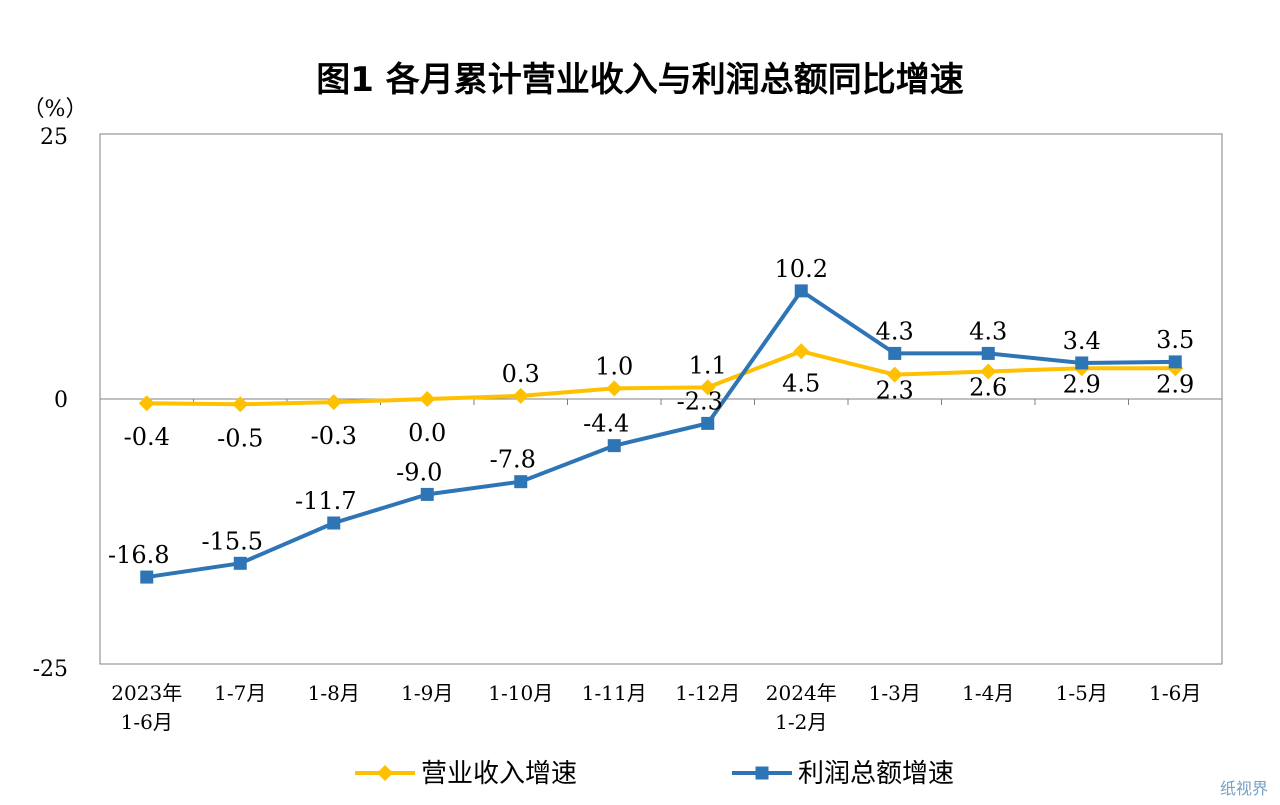 This screenshot has height=805, width=1280. What do you see at coordinates (614, 693) in the screenshot?
I see `x-tick-label: 1-11月` at bounding box center [614, 693].